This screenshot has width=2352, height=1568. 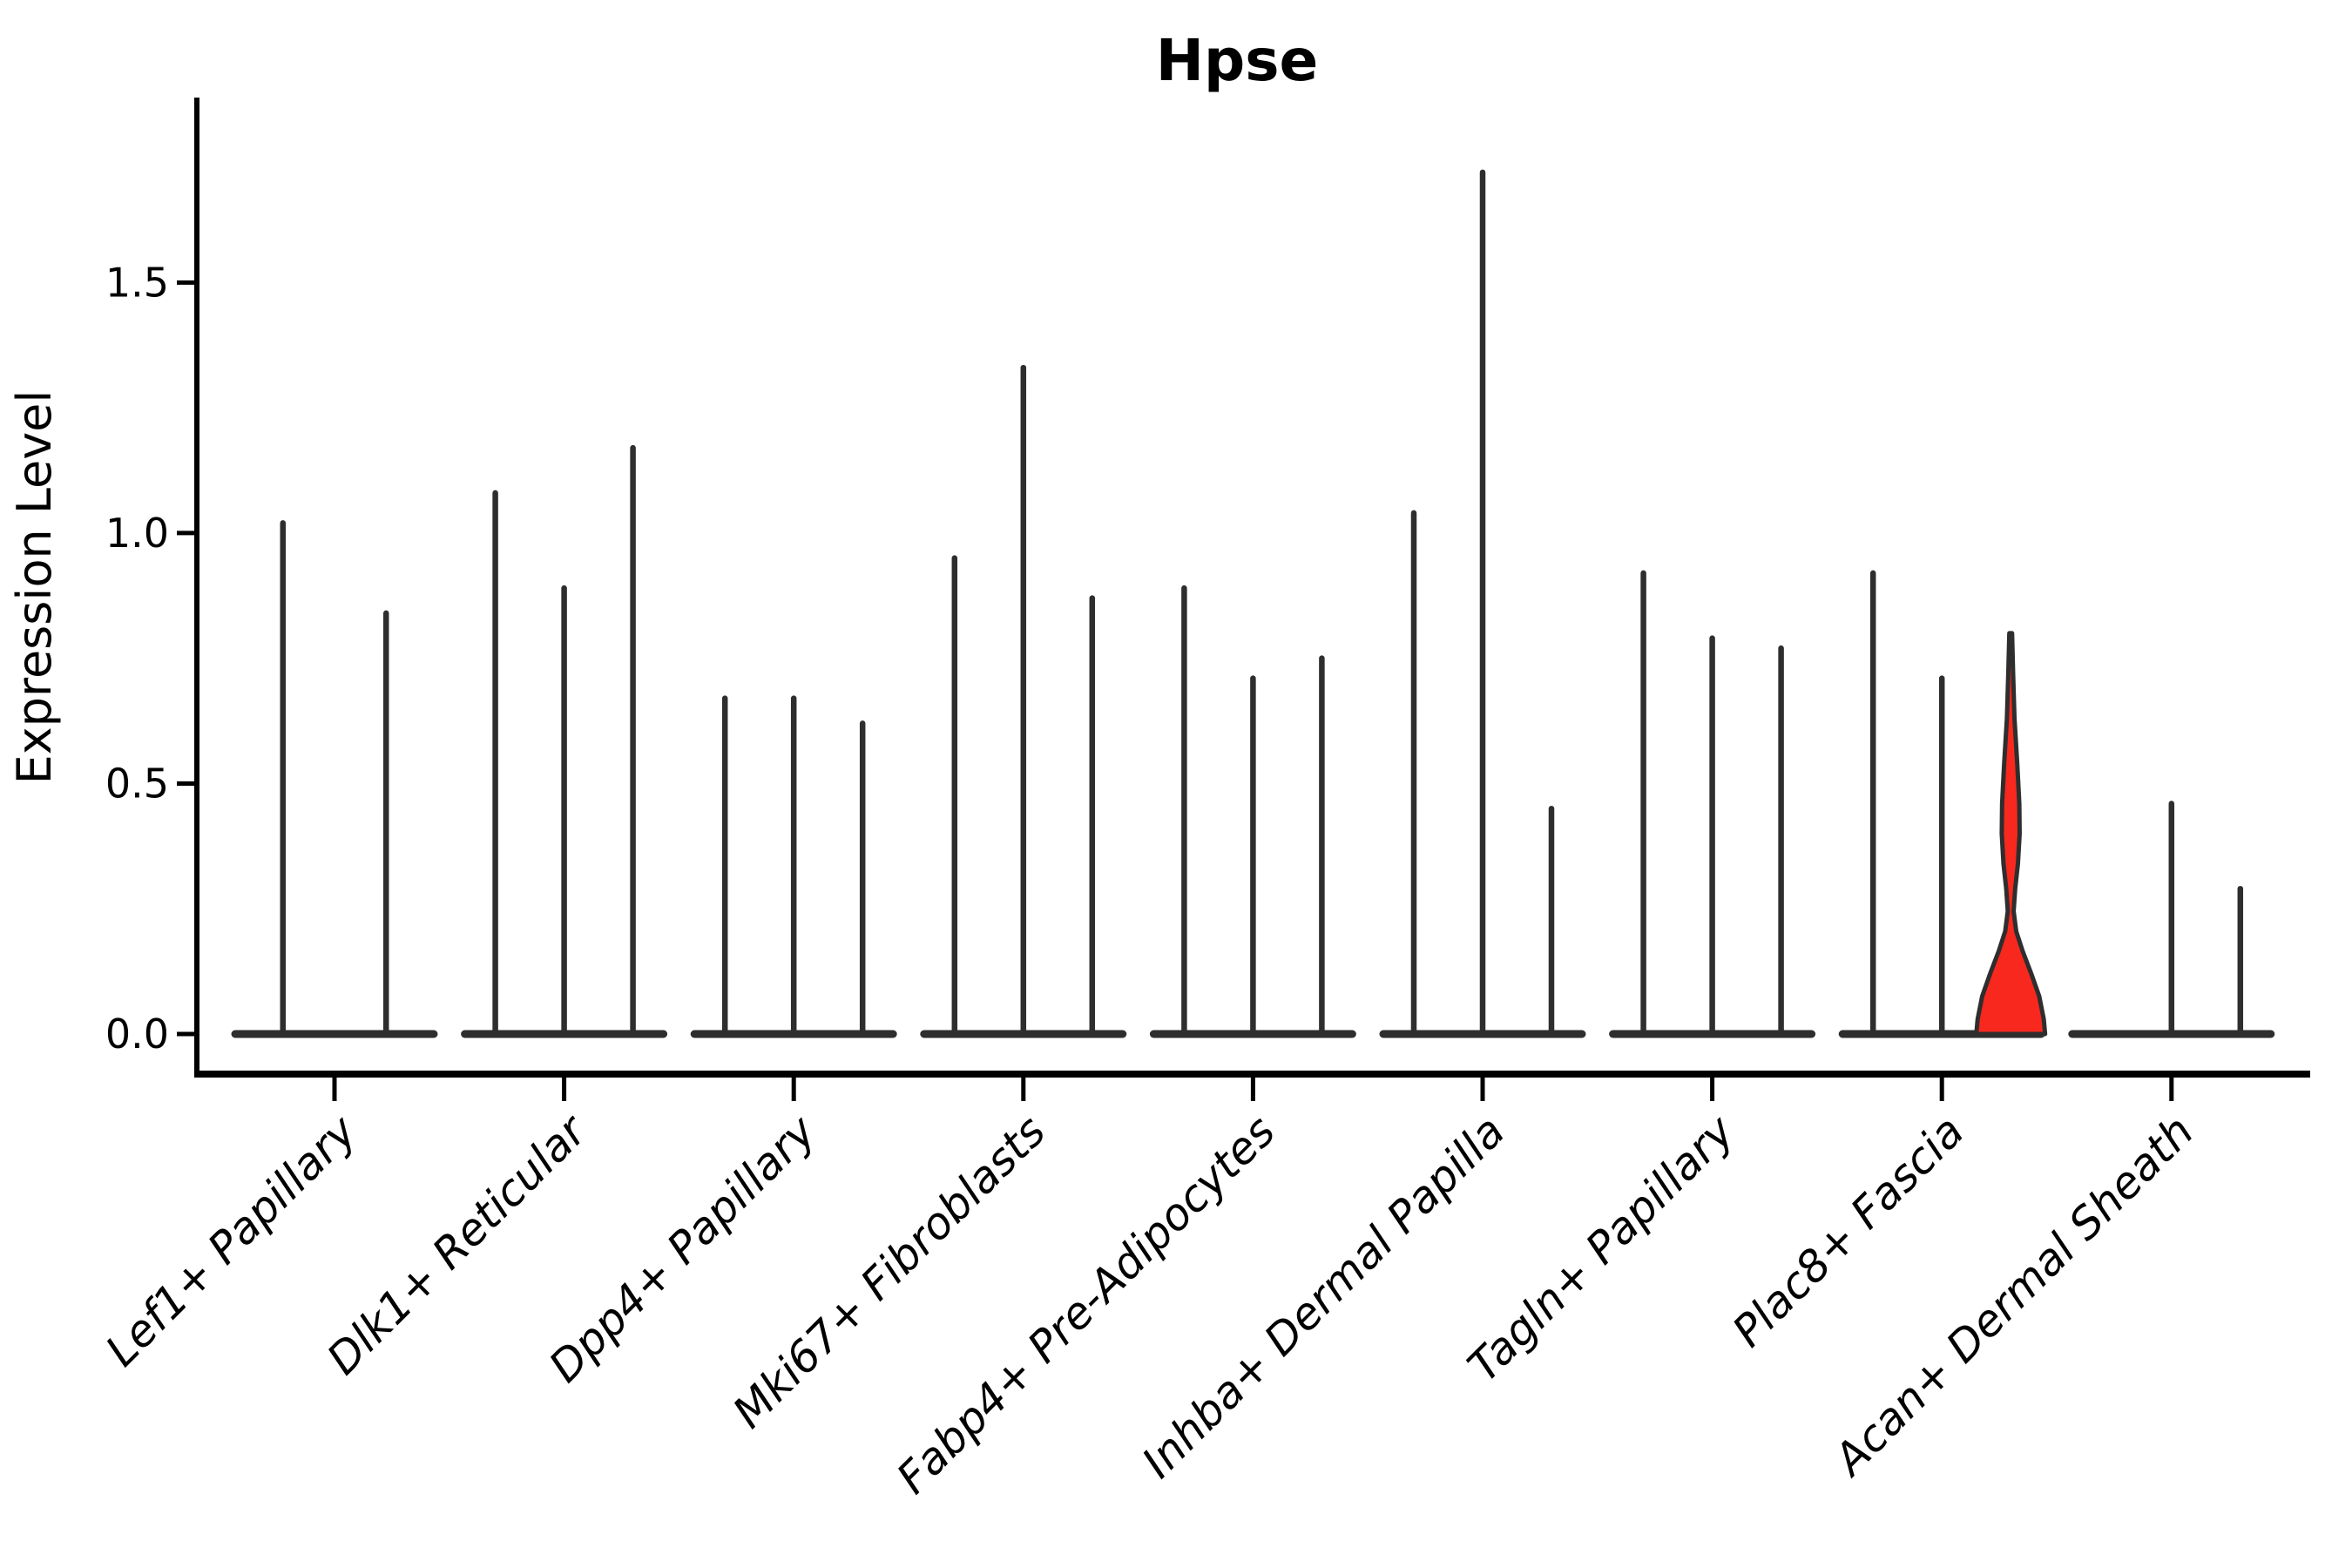 What do you see at coordinates (137, 533) in the screenshot?
I see `y-tick-label: 1.0` at bounding box center [137, 533].